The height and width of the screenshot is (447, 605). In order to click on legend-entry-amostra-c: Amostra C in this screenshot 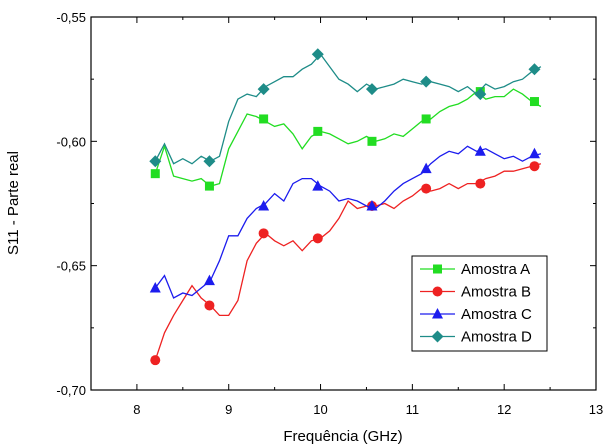, I will do `click(476, 314)`.